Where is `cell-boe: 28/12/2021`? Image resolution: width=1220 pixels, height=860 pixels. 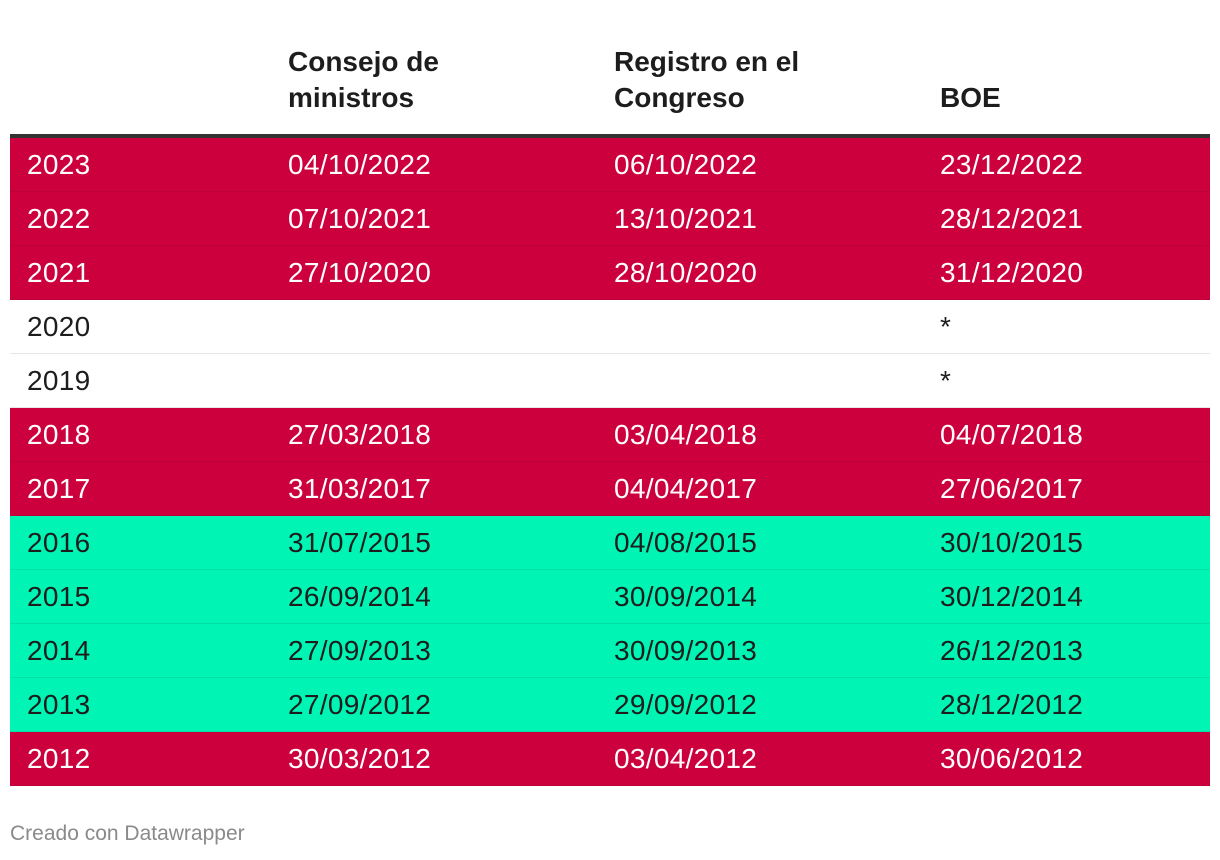
cell-boe: 28/12/2021 is located at coordinates (1012, 218).